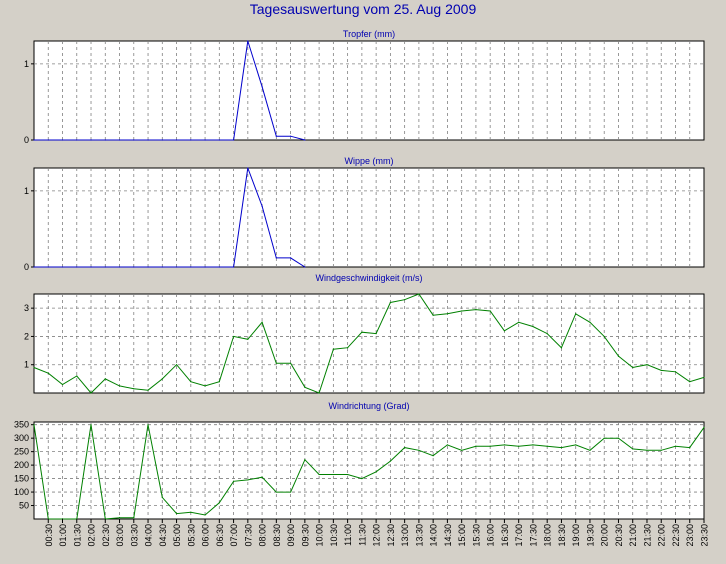  I want to click on x-tick-label: 13:30, so click(419, 535).